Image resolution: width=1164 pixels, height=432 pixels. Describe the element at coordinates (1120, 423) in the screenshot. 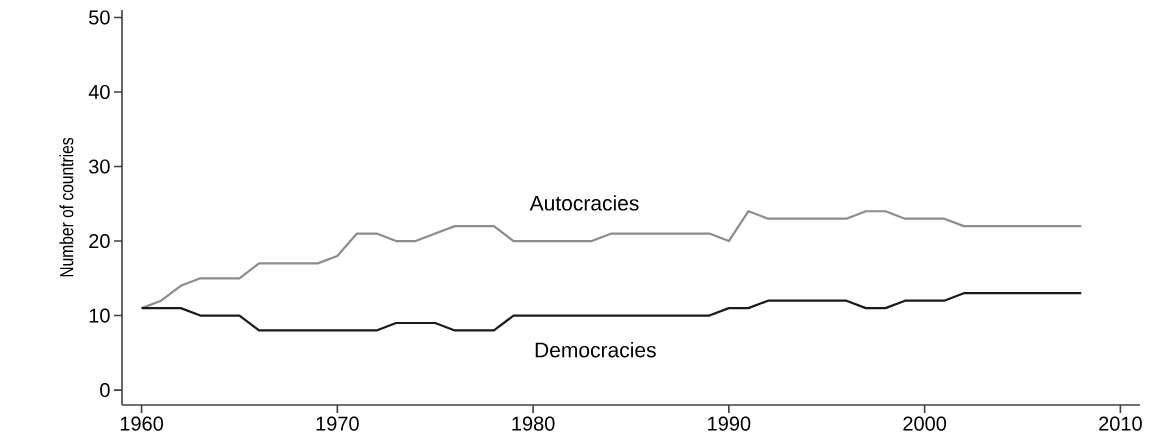

I see `x-tick-label: 2010` at that location.